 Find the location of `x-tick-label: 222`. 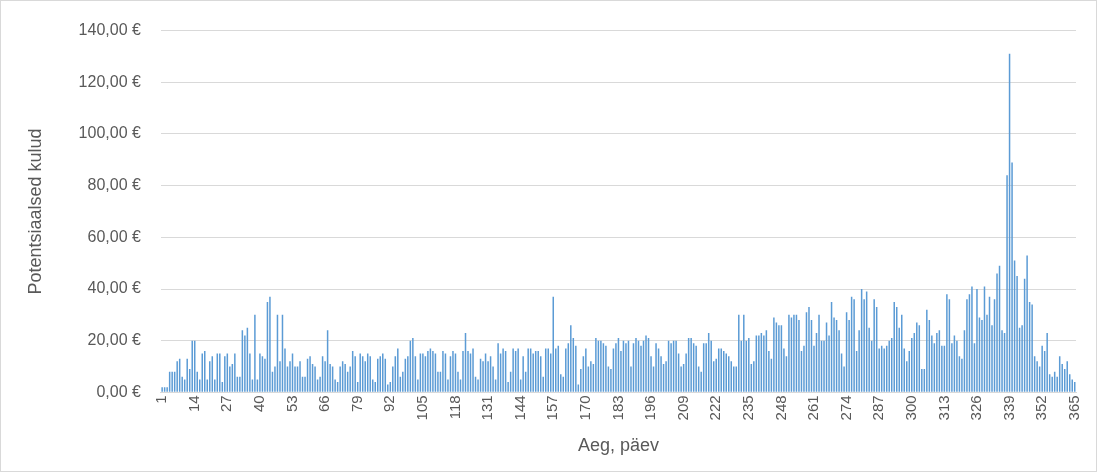

x-tick-label: 222 is located at coordinates (715, 408).